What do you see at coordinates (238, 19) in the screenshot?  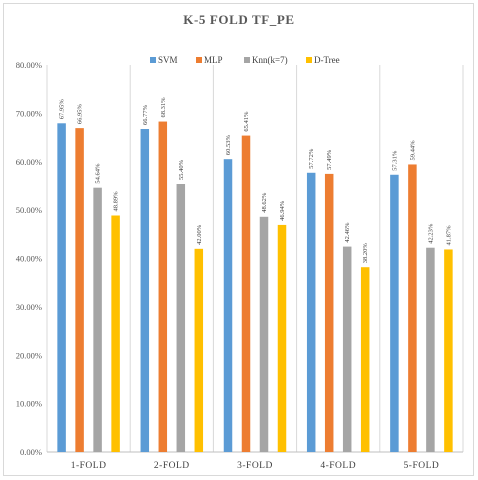 I see `chart-title: K-5 FOLD TF_PE` at bounding box center [238, 19].